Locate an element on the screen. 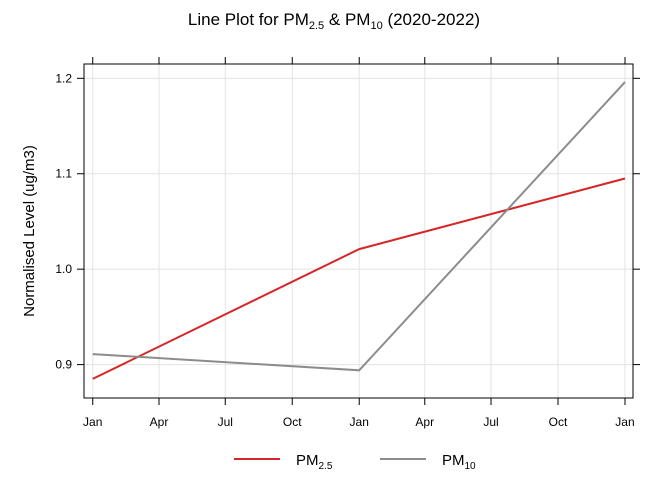  y-tick-label: 0.9 is located at coordinates (63, 365).